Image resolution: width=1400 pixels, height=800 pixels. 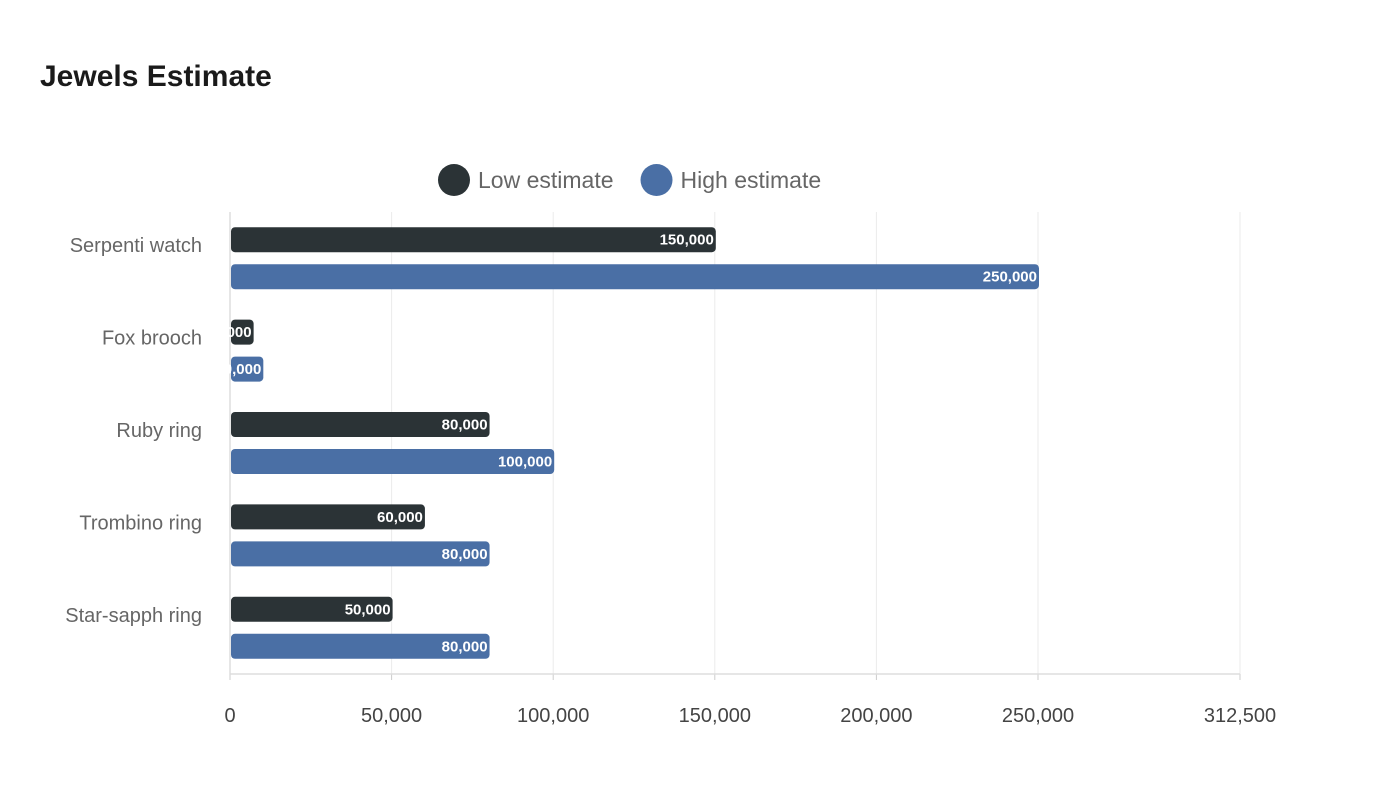 What do you see at coordinates (136, 246) in the screenshot?
I see `category-label: Serpenti watch` at bounding box center [136, 246].